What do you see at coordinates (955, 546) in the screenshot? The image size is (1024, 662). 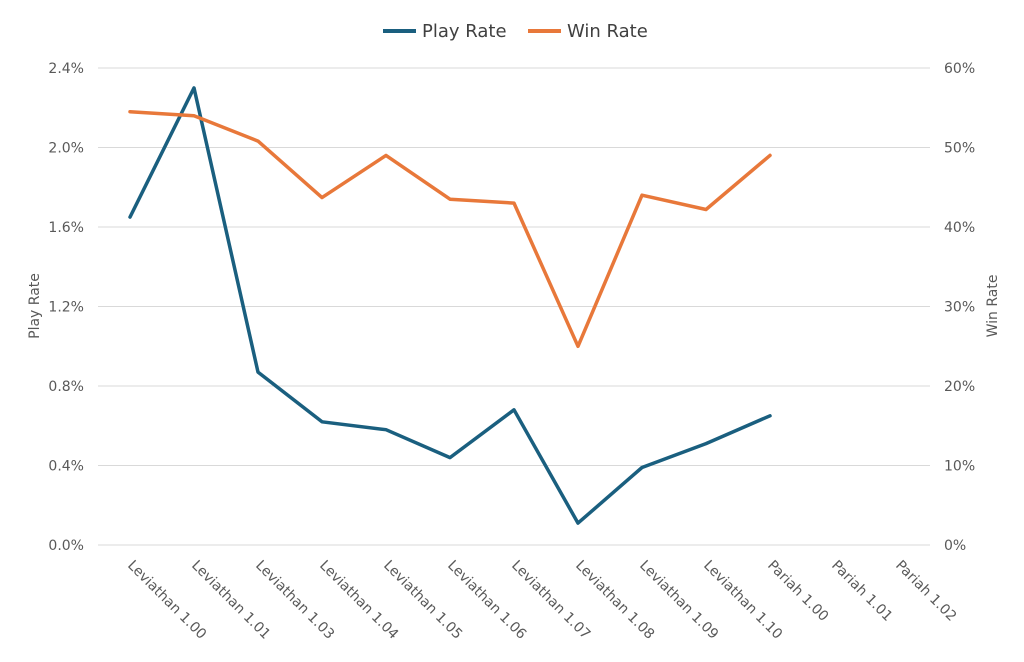 I see `right-tick-label: 0%` at bounding box center [955, 546].